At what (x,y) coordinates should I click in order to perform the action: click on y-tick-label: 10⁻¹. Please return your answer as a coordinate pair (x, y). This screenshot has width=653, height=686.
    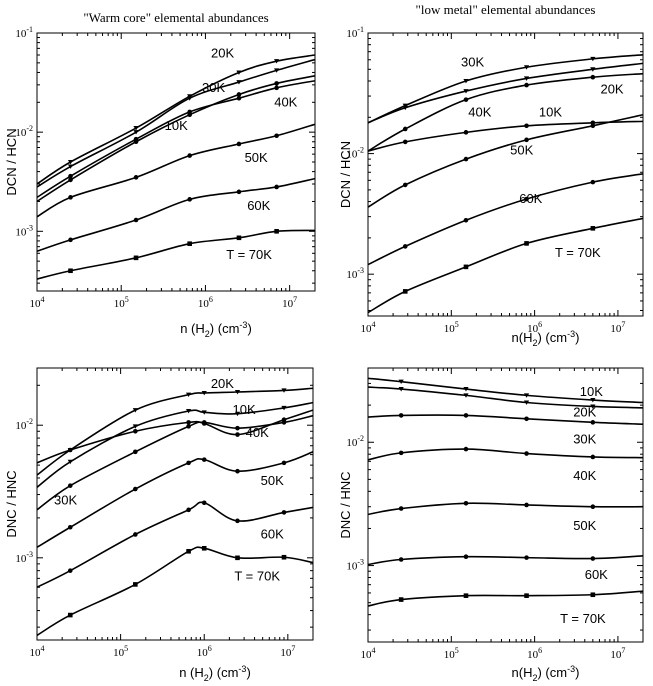
    Looking at the image, I should click on (24, 32).